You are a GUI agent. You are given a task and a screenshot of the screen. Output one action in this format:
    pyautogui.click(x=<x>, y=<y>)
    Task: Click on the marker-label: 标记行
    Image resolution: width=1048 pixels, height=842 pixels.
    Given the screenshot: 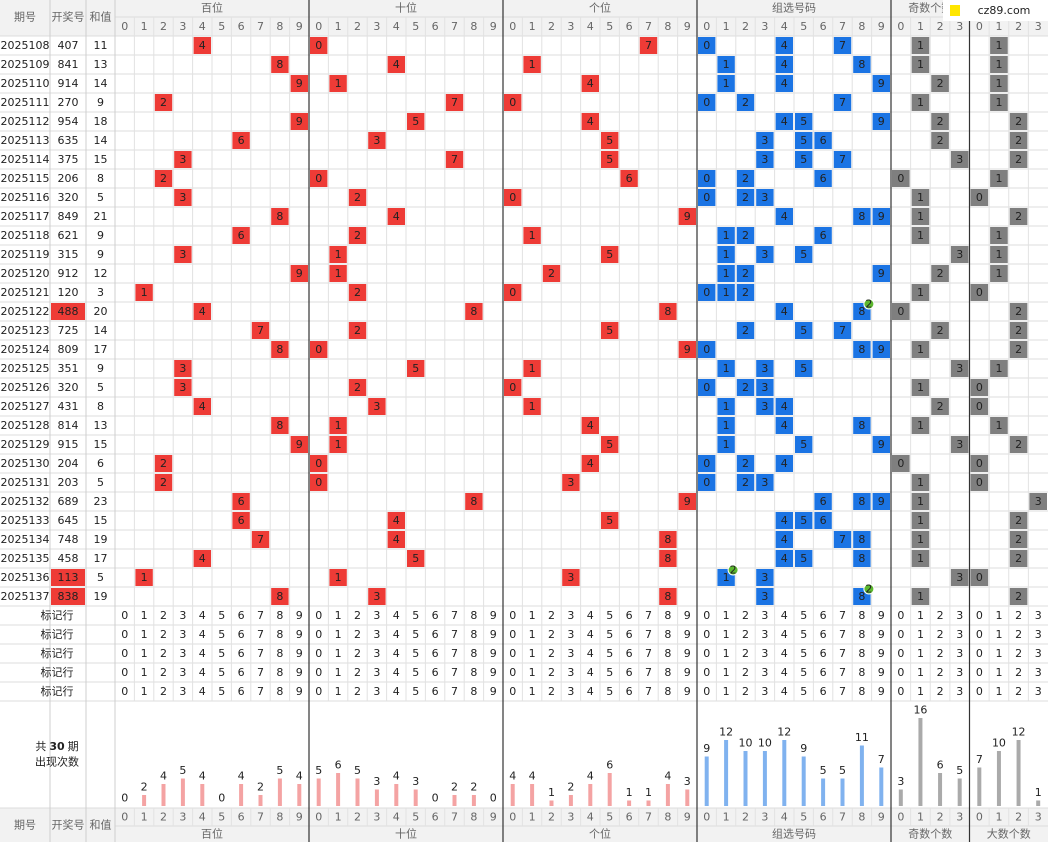 What is the action you would take?
    pyautogui.click(x=57, y=615)
    